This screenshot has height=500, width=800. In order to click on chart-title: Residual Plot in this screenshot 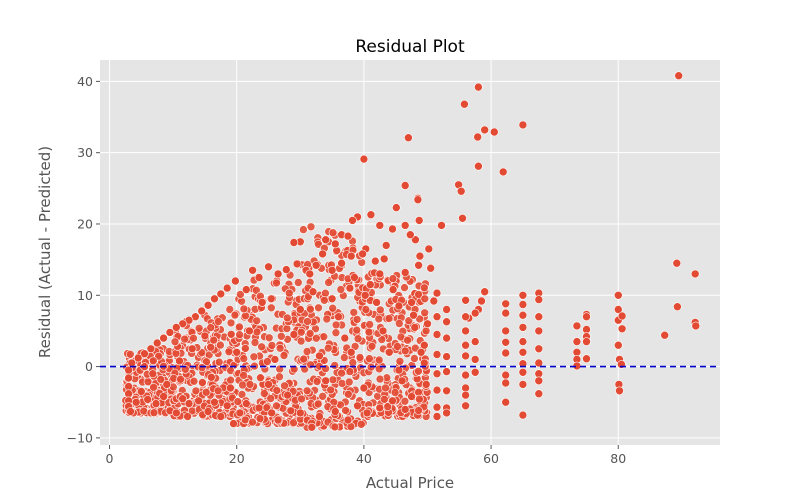, I will do `click(410, 47)`.